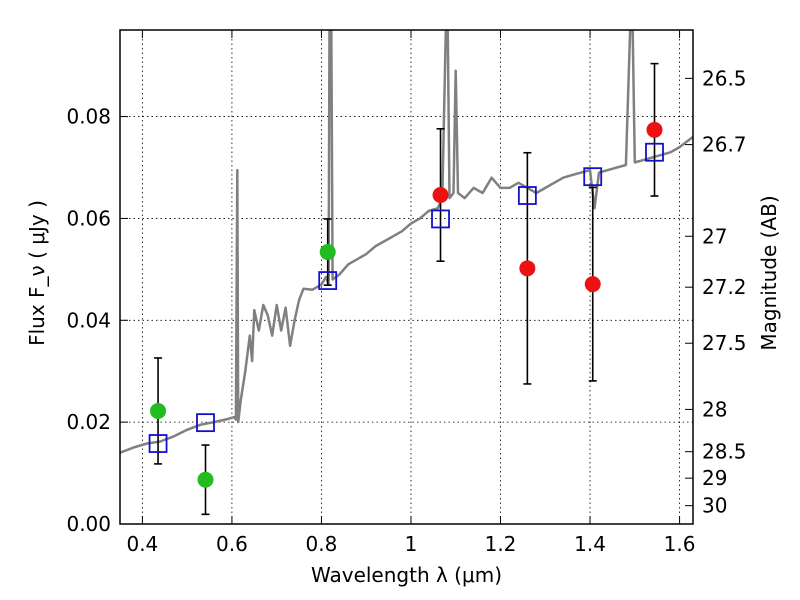  What do you see at coordinates (406, 575) in the screenshot?
I see `x-axis-label: Wavelength λ (μm)` at bounding box center [406, 575].